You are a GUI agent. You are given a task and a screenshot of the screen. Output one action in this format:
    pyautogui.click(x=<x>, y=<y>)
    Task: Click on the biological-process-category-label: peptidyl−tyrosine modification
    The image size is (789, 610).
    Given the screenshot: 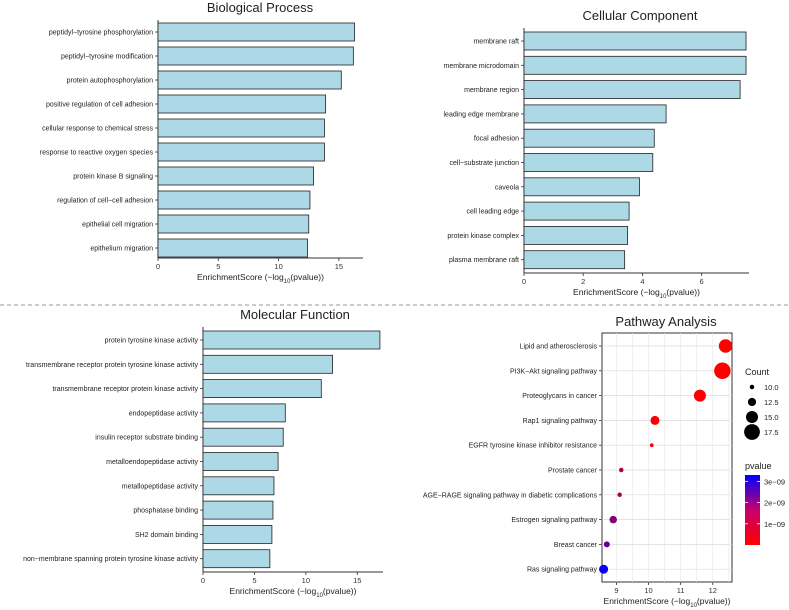 What is the action you would take?
    pyautogui.click(x=107, y=57)
    